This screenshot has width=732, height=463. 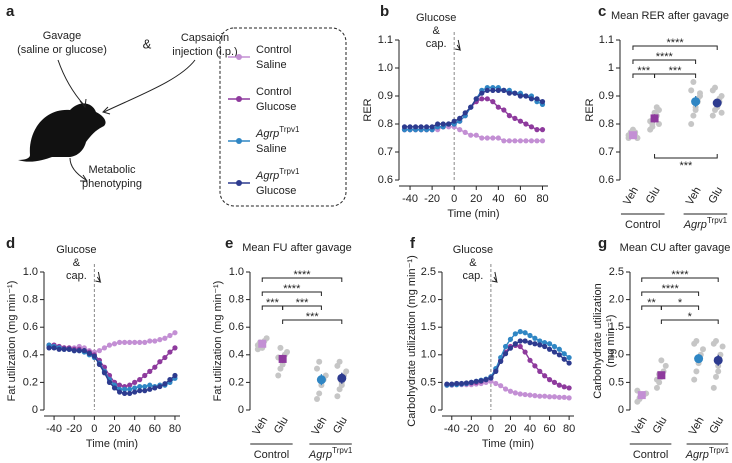 What do you see at coordinates (661, 375) in the screenshot?
I see `mean-marker` at bounding box center [661, 375].